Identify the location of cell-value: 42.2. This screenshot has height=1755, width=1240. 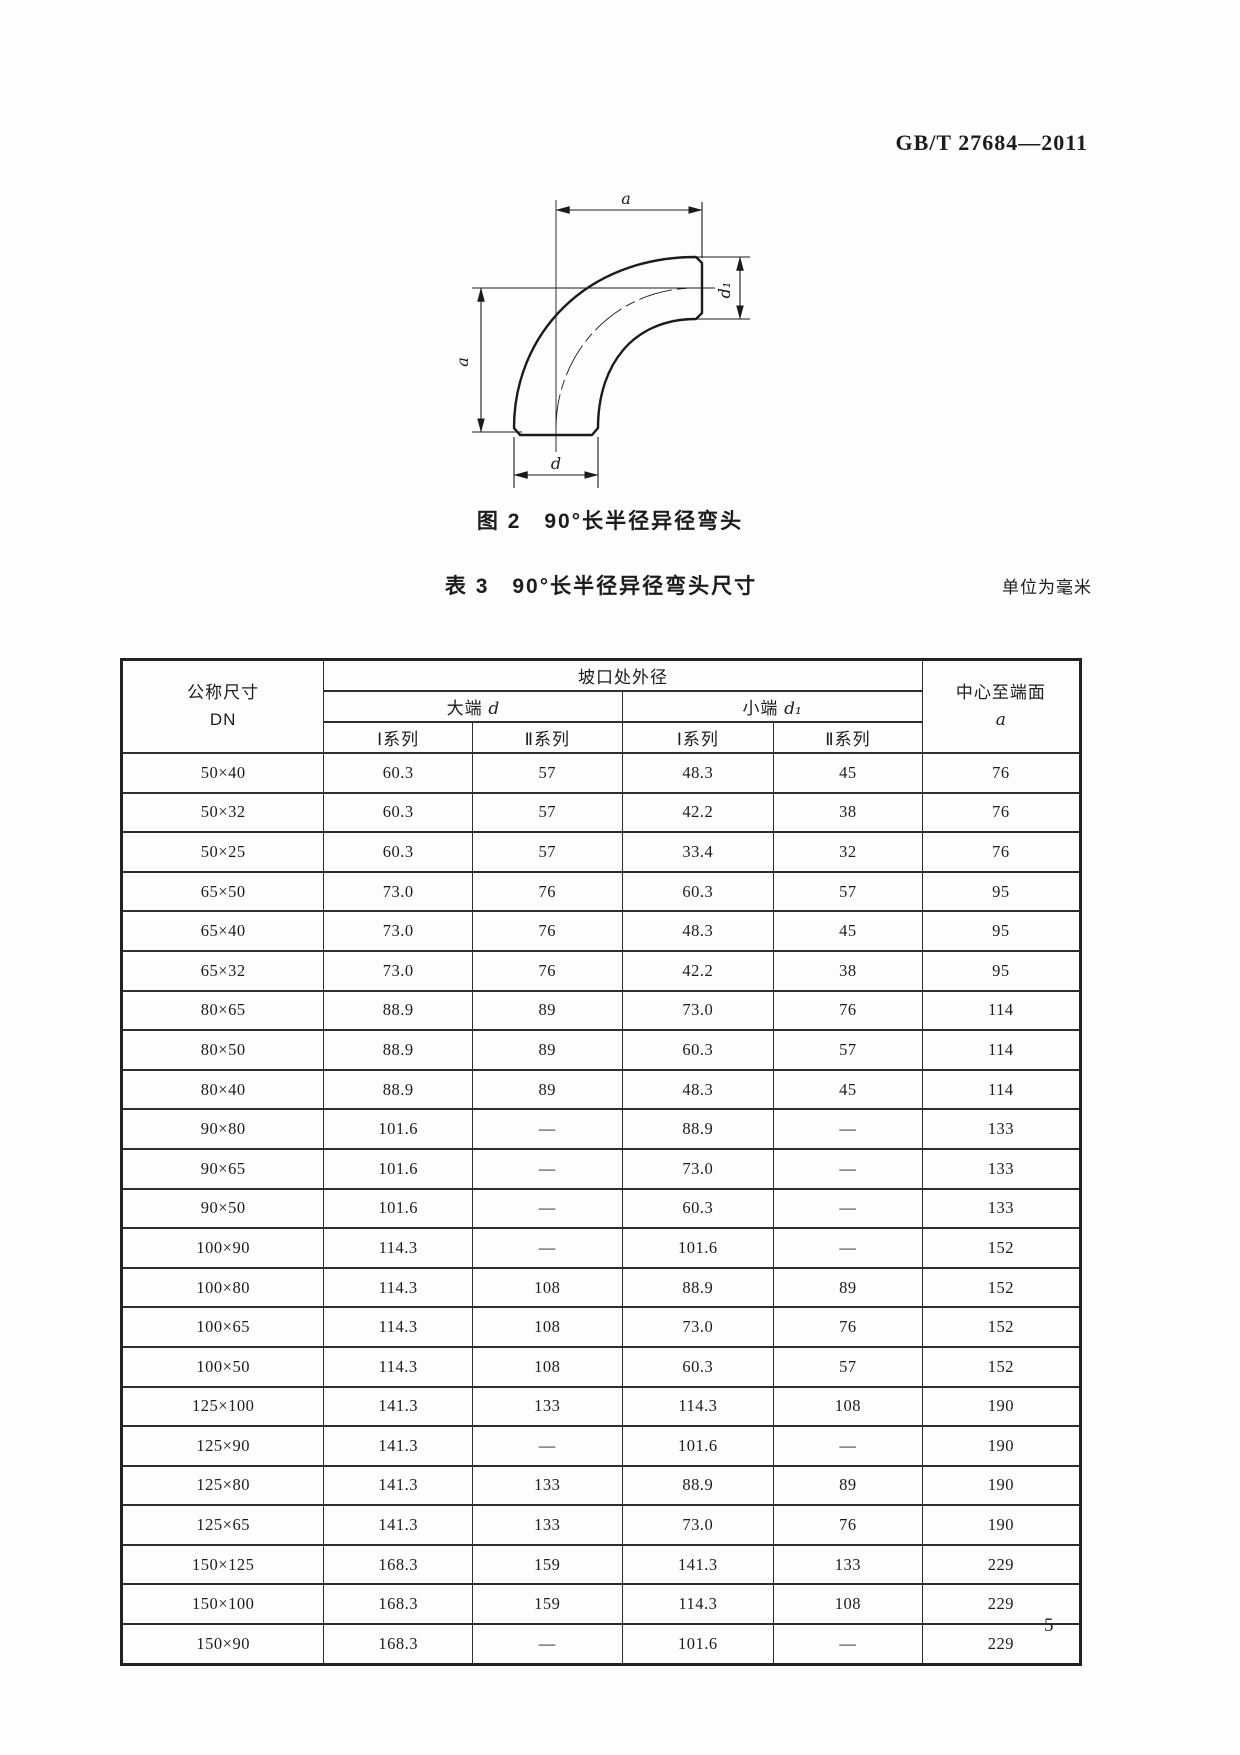
(698, 812).